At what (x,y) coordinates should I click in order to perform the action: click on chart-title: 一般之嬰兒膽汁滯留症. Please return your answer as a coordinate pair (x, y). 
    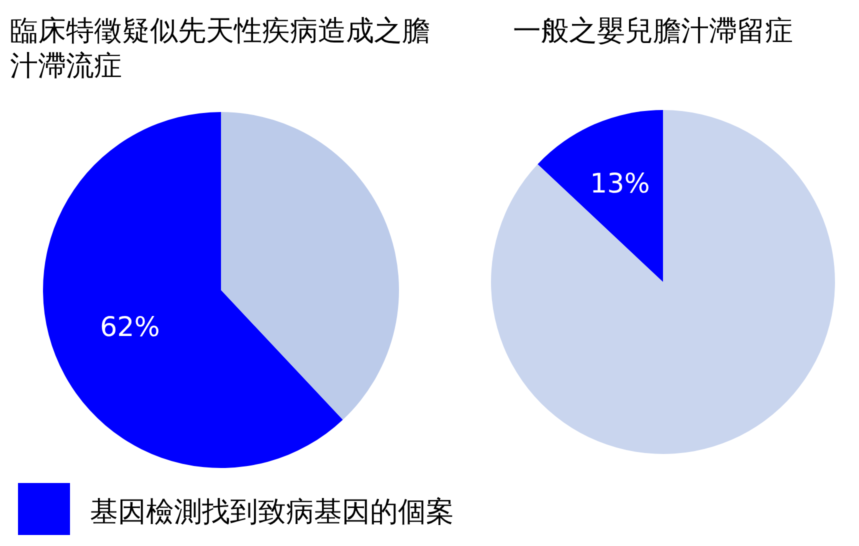
    Looking at the image, I should click on (653, 30).